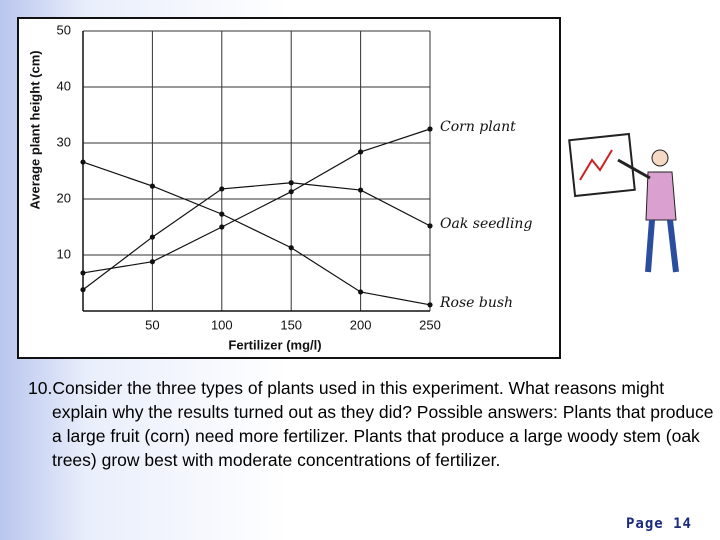 This screenshot has width=720, height=540. I want to click on x-tick-label: 200, so click(361, 324).